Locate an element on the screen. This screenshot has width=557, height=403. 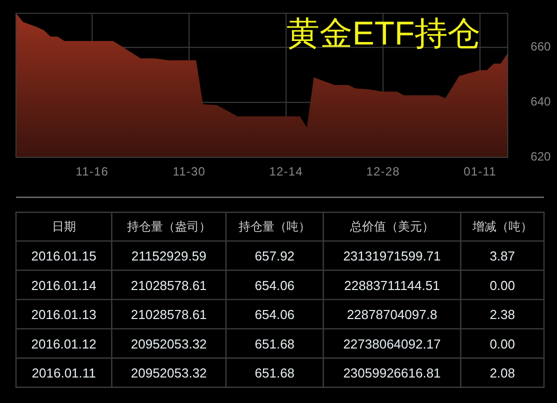
text: 3.87 is located at coordinates (503, 256).